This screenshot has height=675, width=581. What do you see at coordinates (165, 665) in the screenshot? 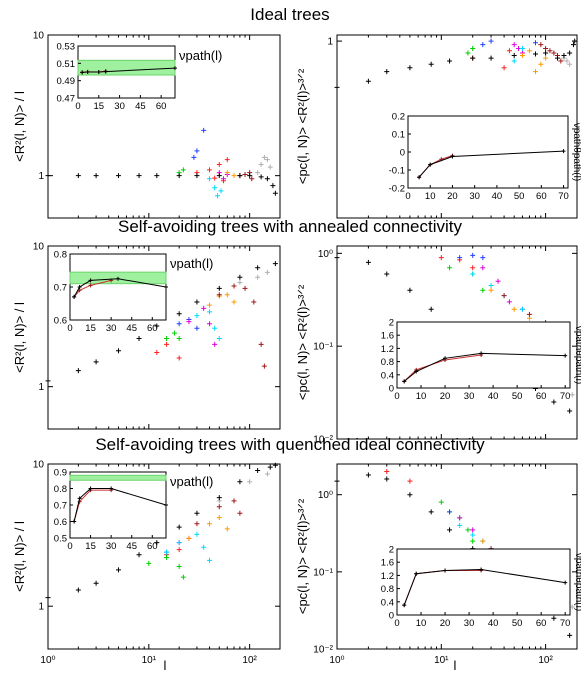
I see `x-axis-label-left: l` at bounding box center [165, 665].